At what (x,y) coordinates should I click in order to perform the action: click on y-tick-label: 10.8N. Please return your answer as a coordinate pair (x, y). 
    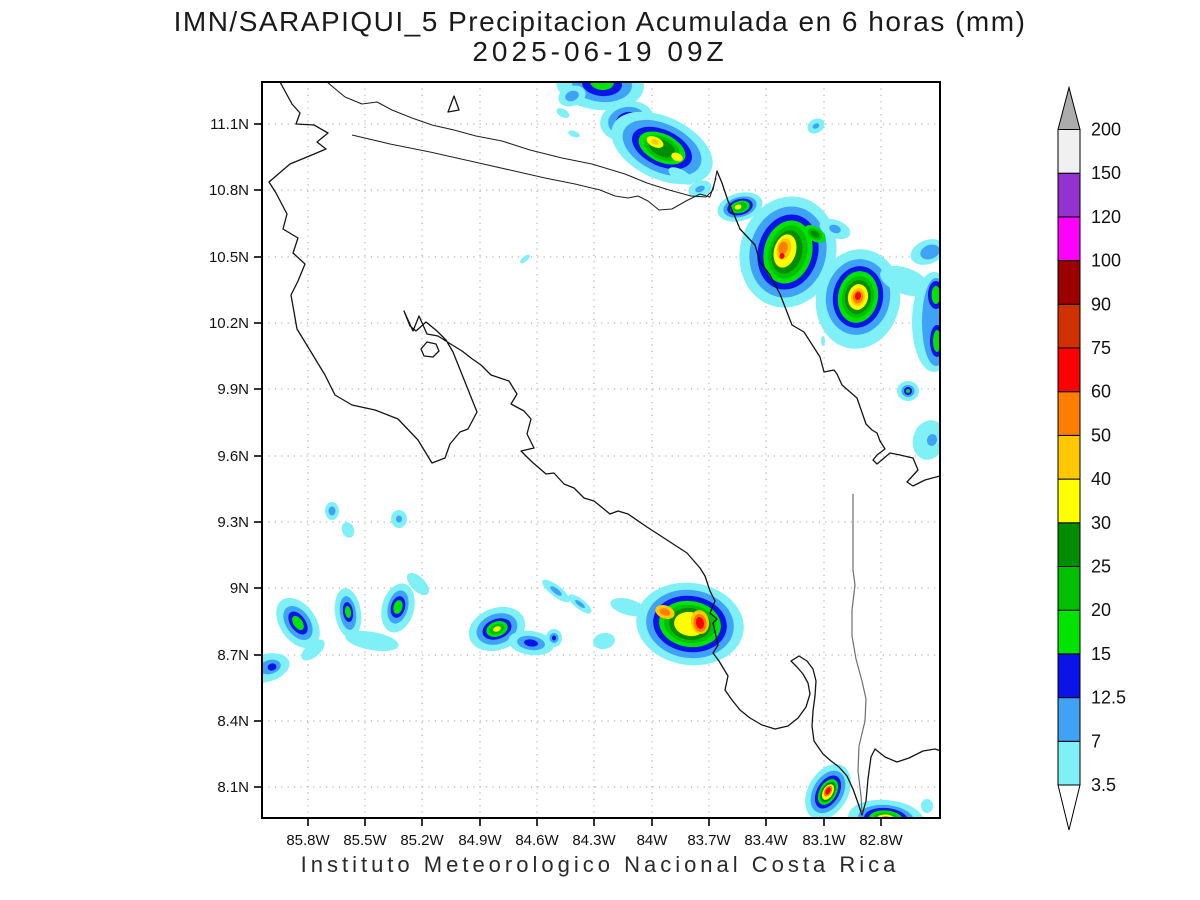
    Looking at the image, I should click on (229, 190).